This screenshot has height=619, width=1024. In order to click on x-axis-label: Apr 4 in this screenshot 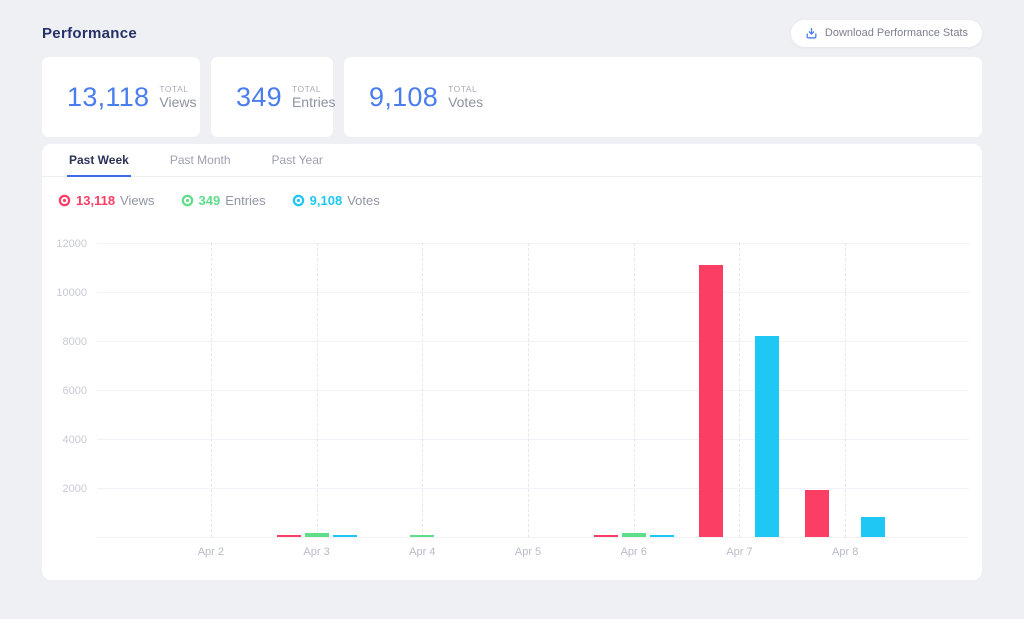, I will do `click(422, 552)`.